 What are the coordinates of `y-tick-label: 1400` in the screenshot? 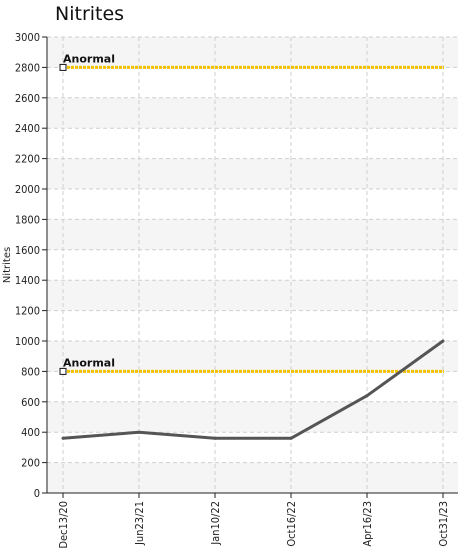 It's located at (27, 280).